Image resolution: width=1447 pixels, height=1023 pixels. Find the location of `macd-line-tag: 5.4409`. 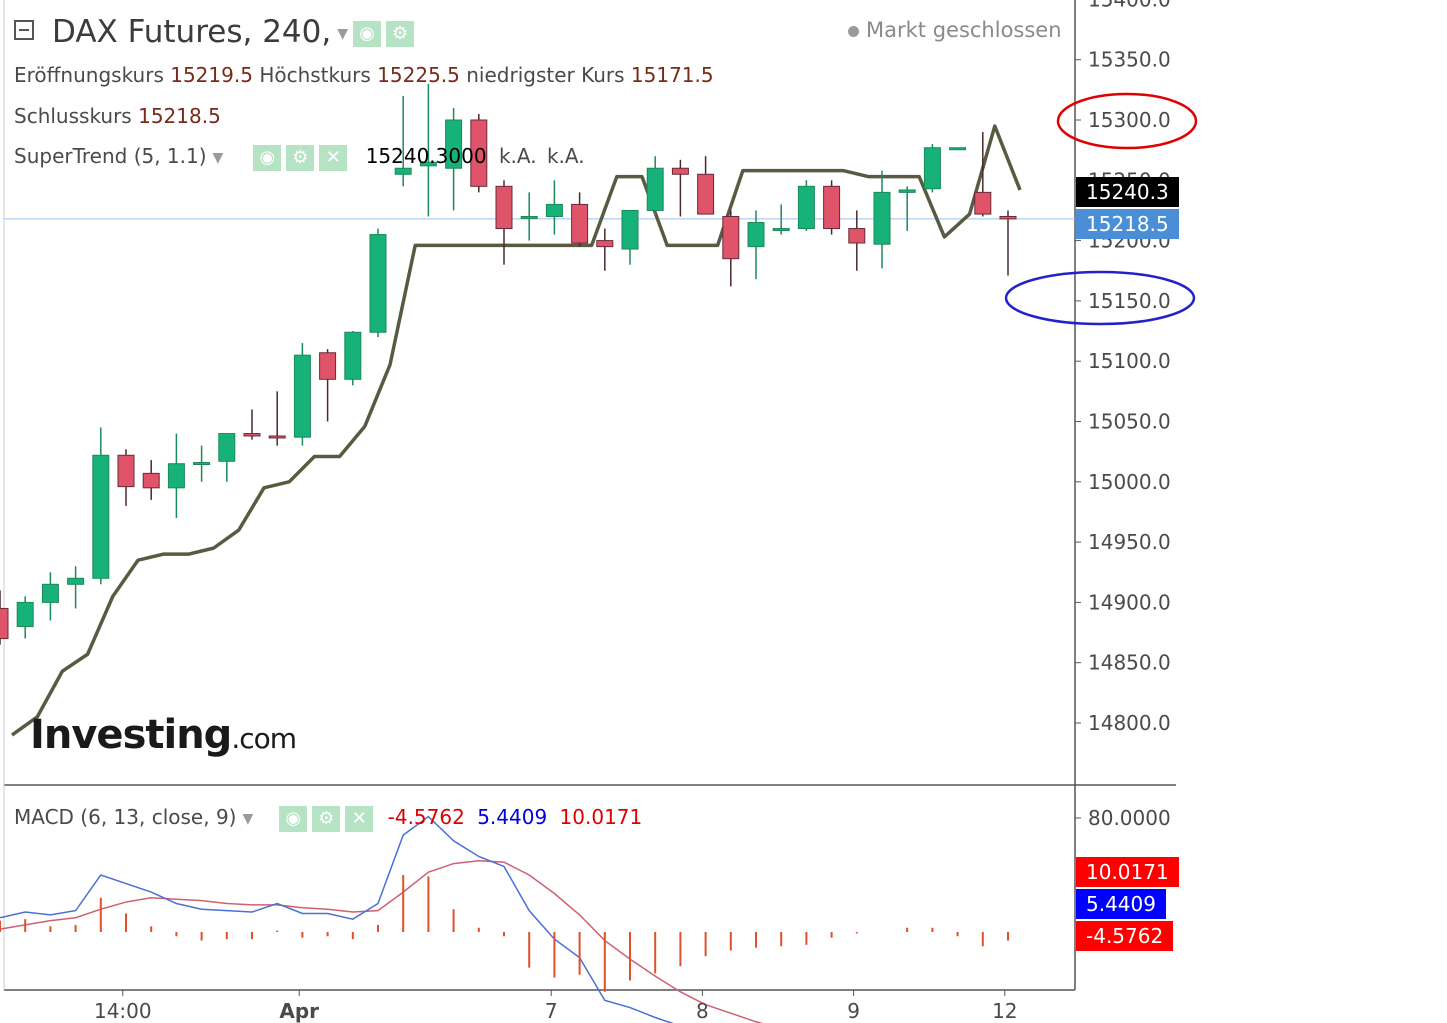

macd-line-tag: 5.4409 is located at coordinates (1121, 904).